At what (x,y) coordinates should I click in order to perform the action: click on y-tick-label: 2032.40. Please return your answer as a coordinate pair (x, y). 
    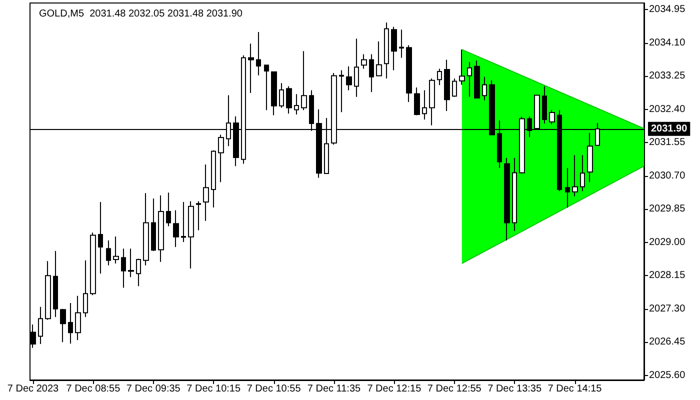
    Looking at the image, I should click on (667, 109).